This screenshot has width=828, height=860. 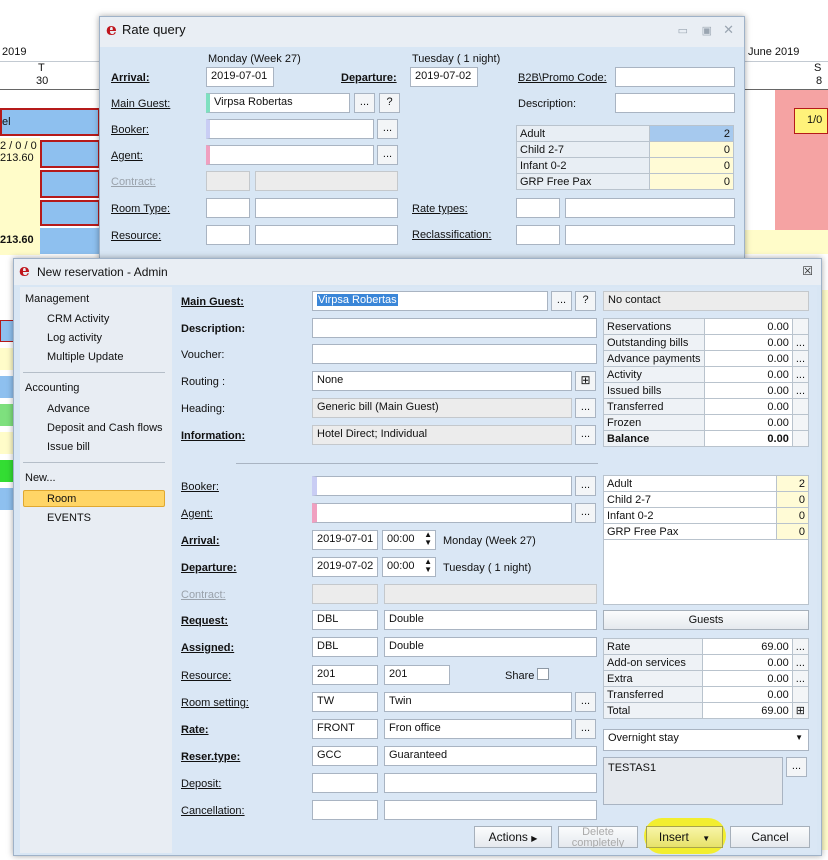 I want to click on price-tree-icon: ⊞, so click(x=800, y=710).